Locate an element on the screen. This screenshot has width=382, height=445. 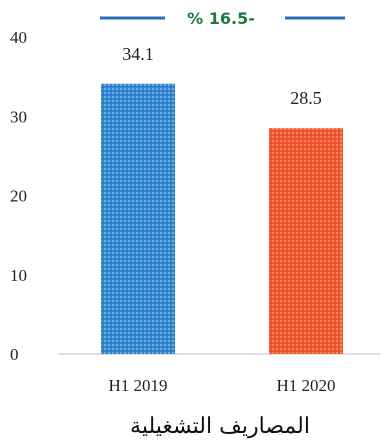
bar-value-label: 34.1 is located at coordinates (138, 54).